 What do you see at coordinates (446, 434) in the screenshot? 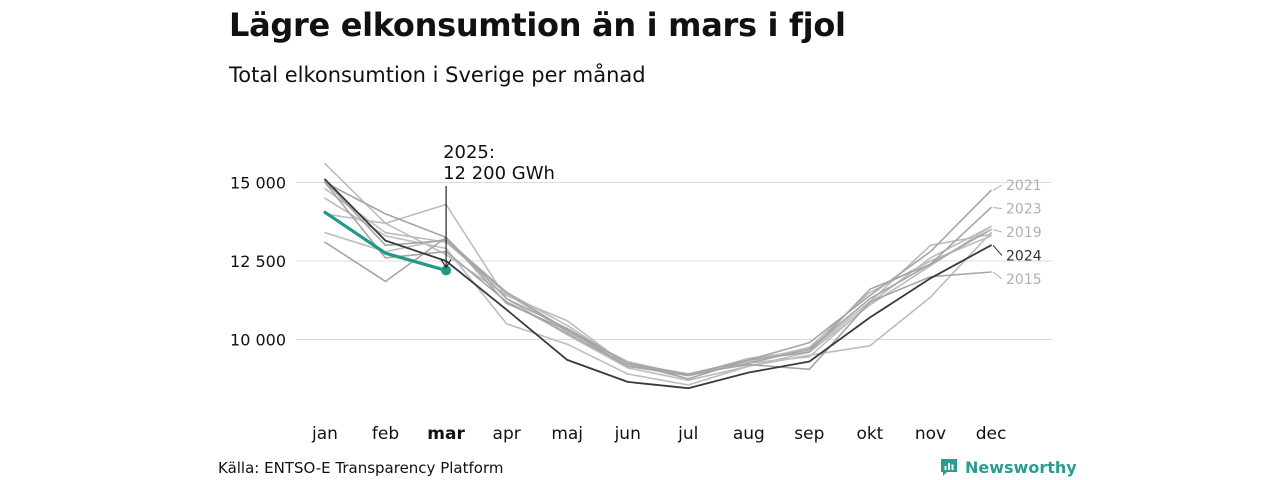
I see `x-tick-label: mar` at bounding box center [446, 434].